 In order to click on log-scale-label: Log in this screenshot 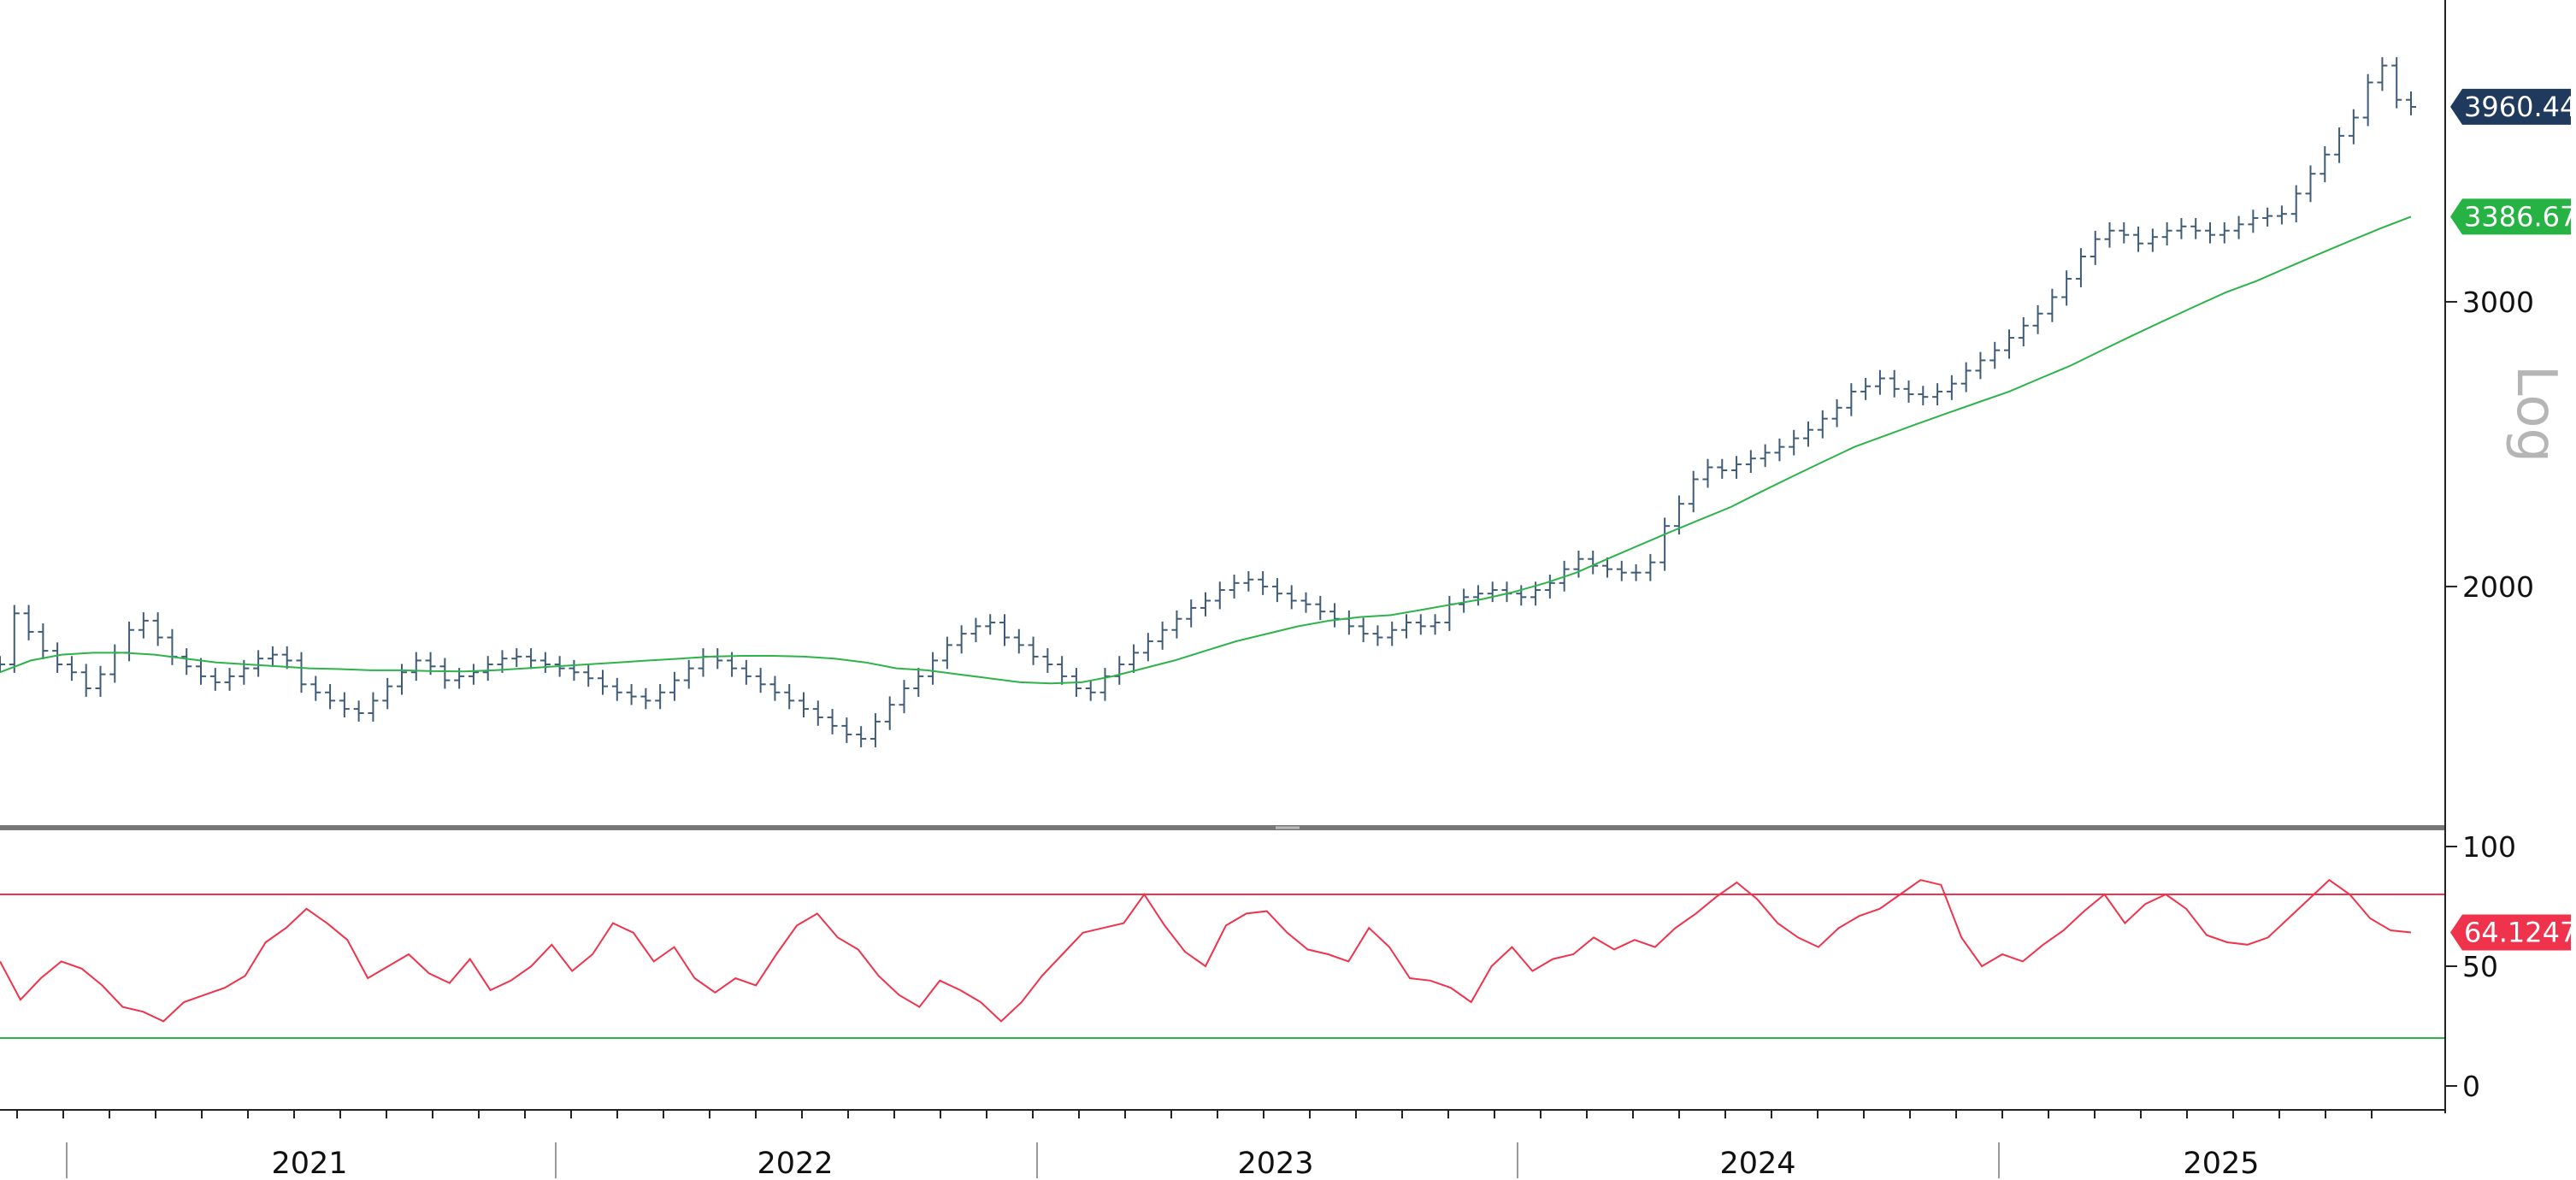, I will do `click(2535, 414)`.